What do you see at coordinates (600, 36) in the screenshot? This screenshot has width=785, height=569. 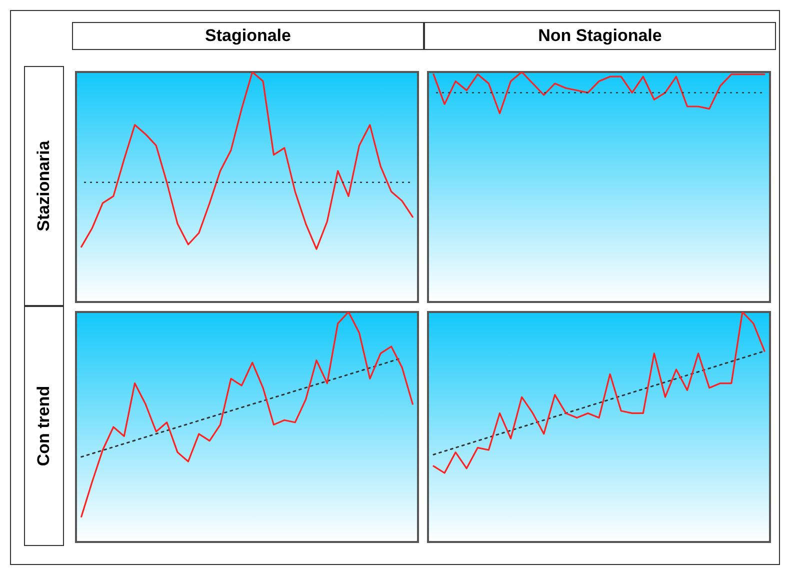 I see `chart-title: Non Stagionale` at bounding box center [600, 36].